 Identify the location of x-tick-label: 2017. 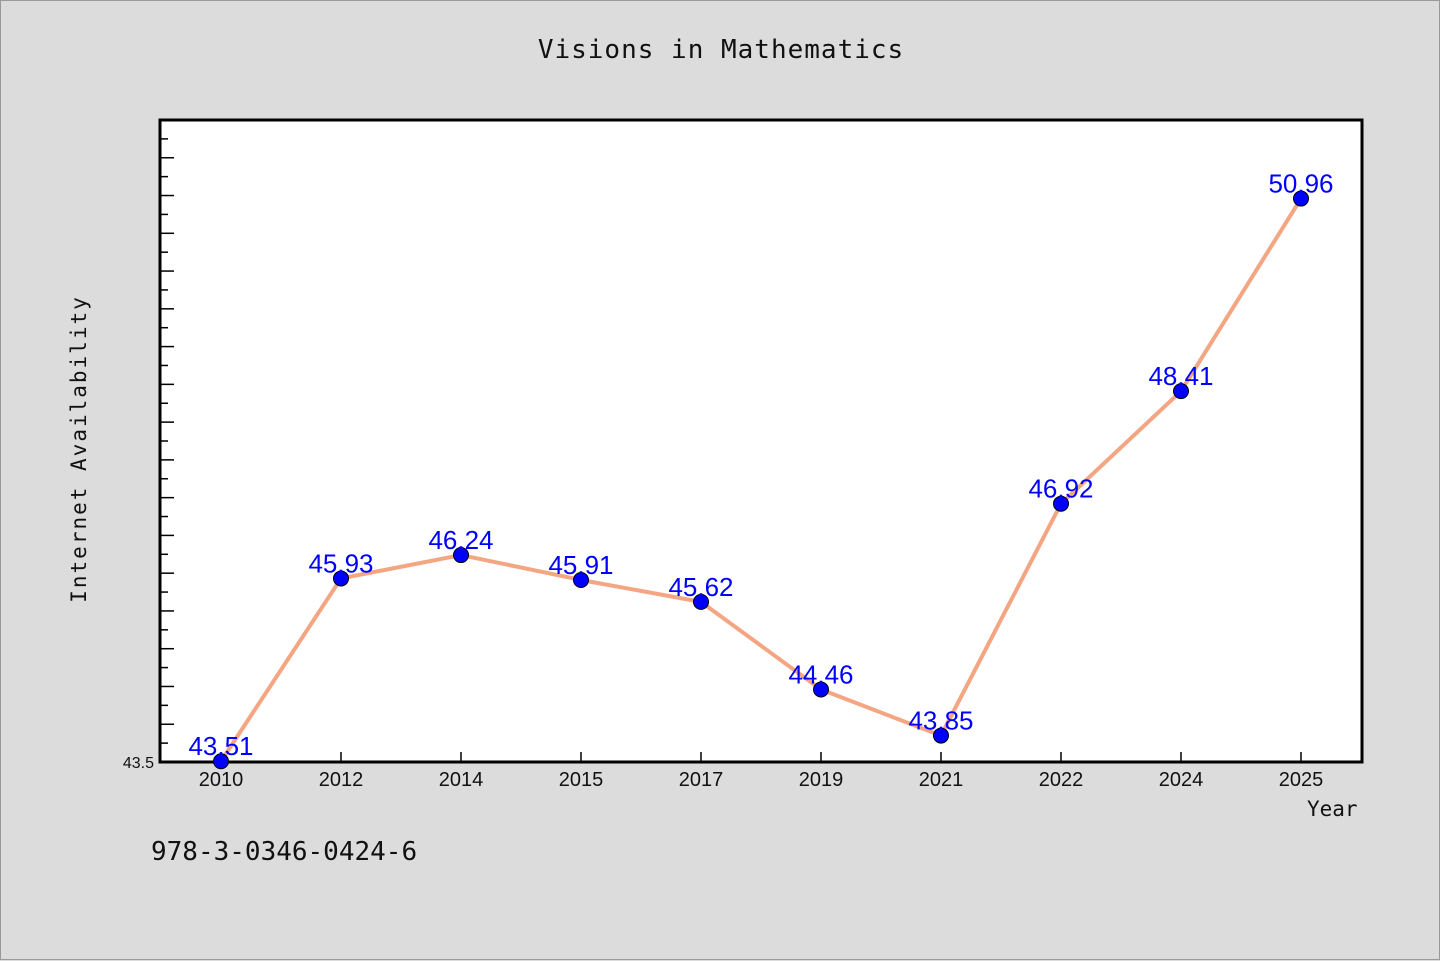
(701, 780).